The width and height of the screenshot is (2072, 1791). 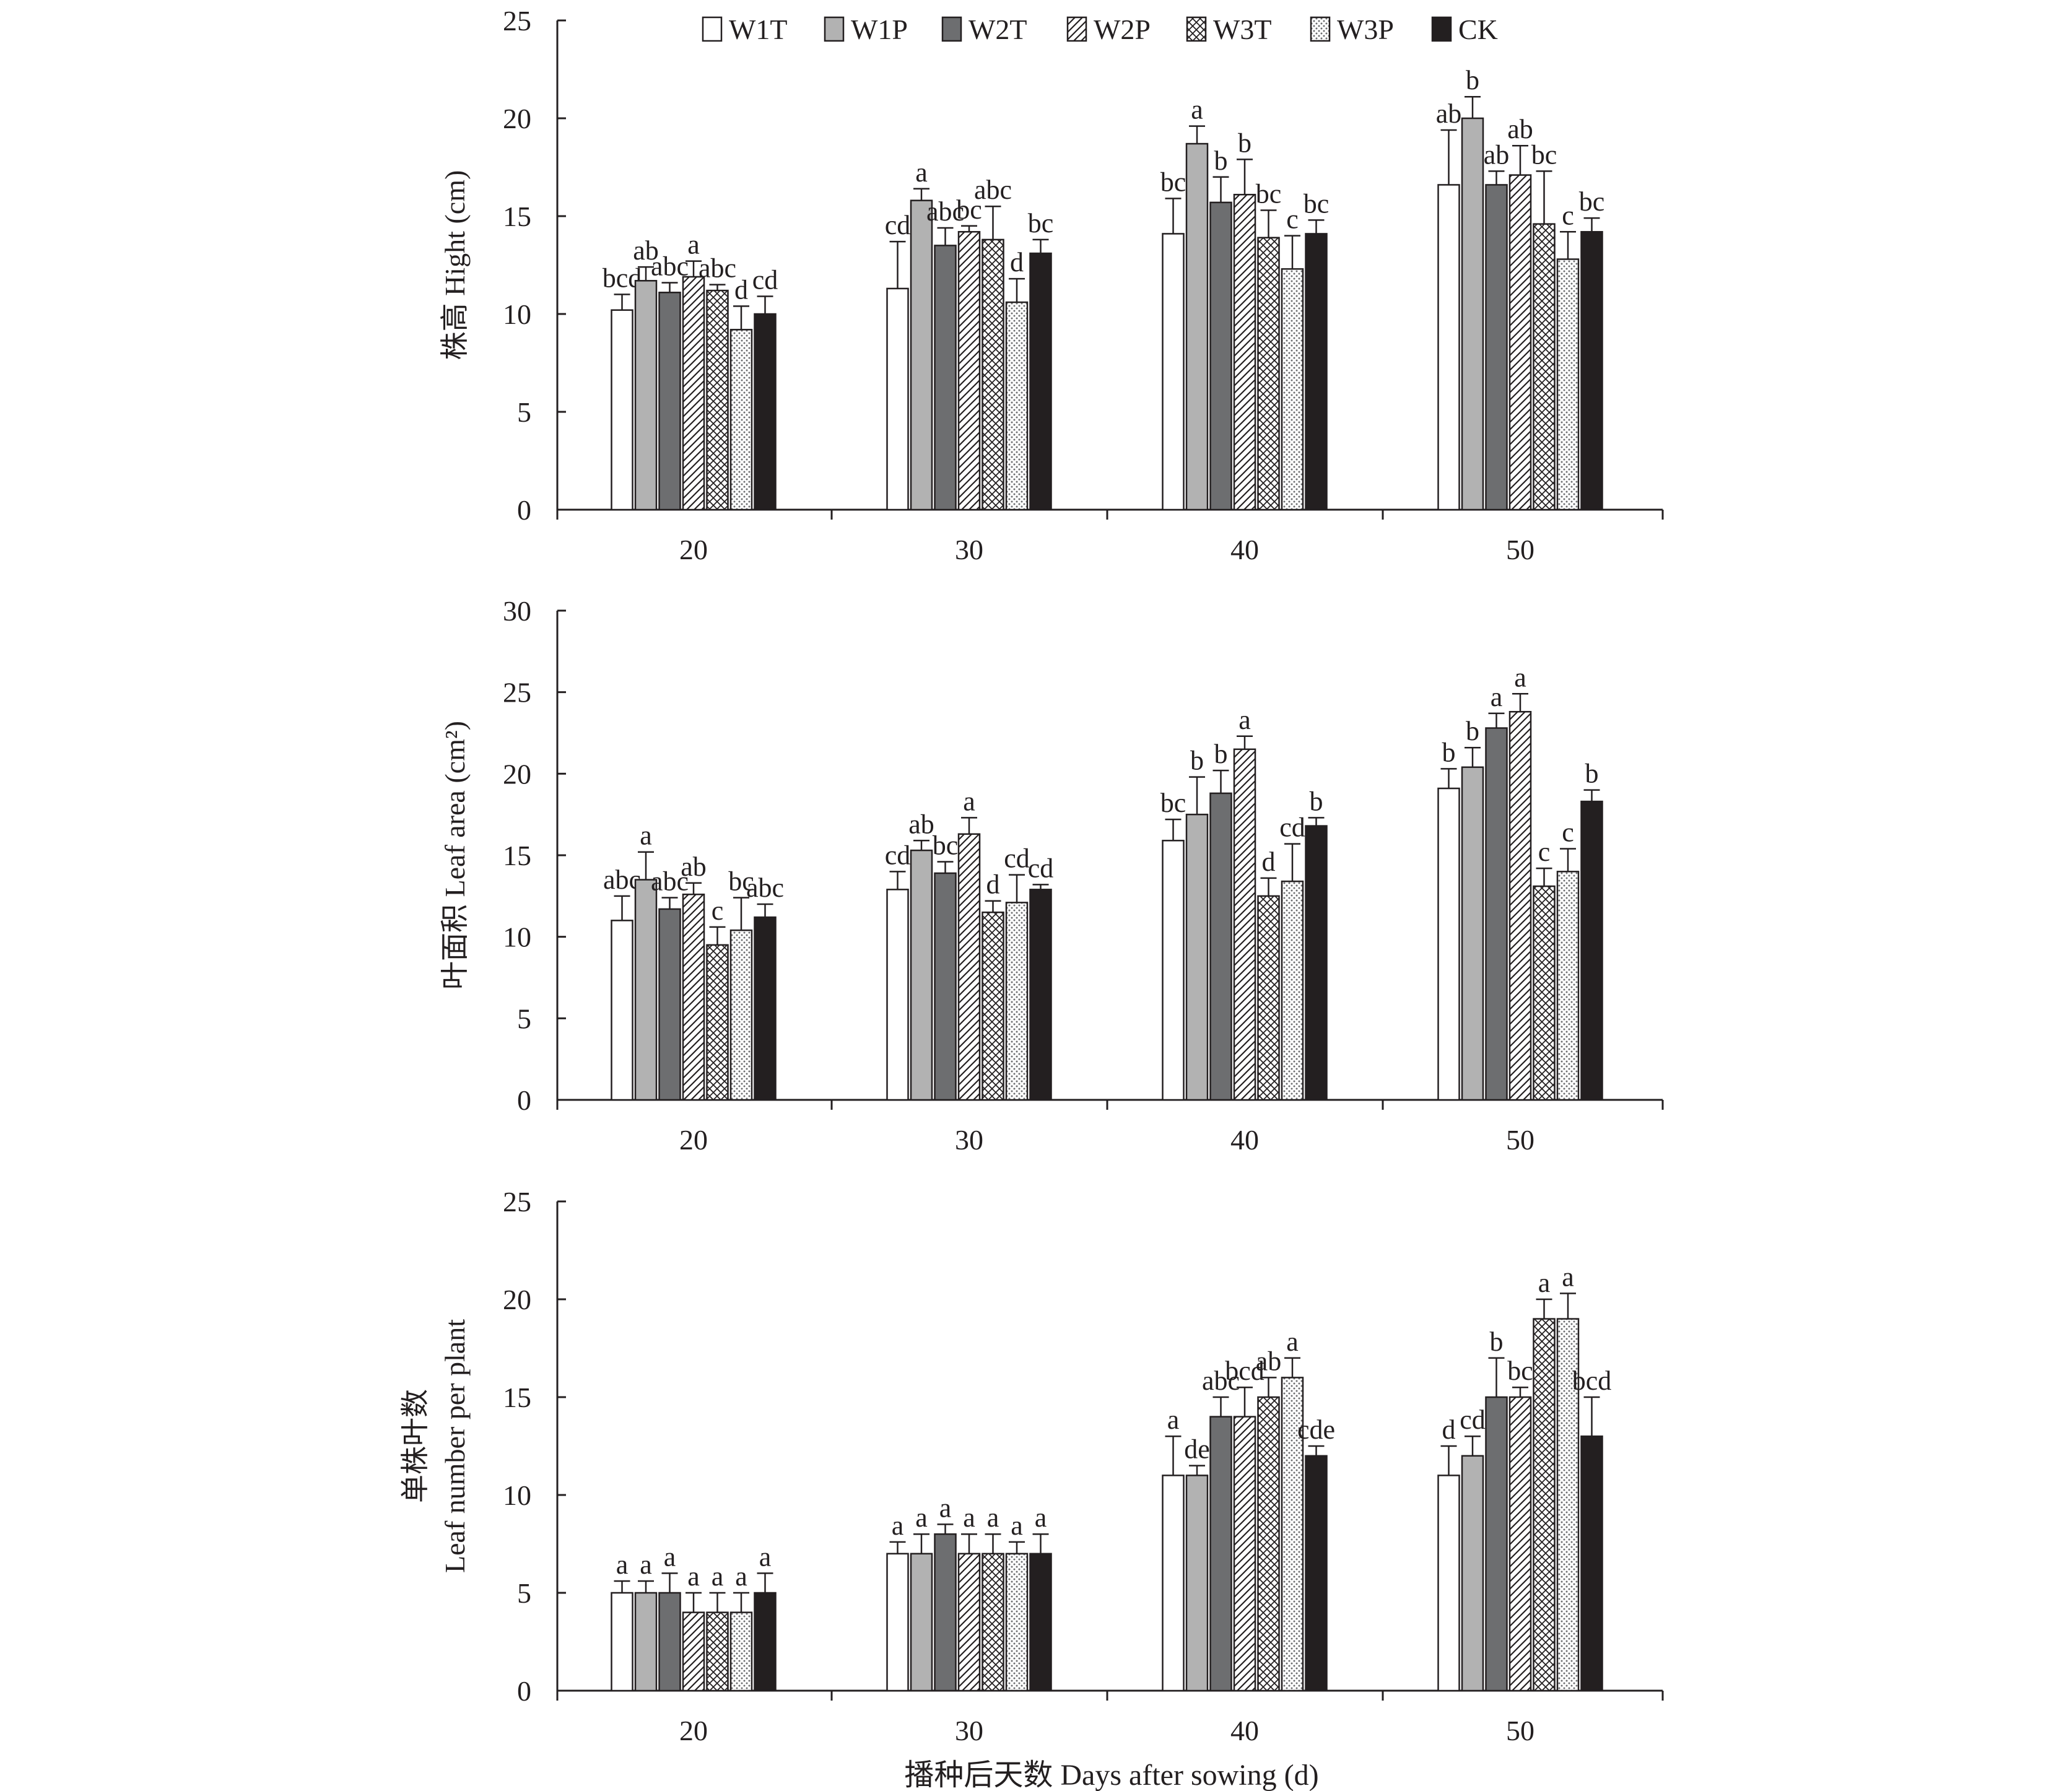 I want to click on legend-swatch-W2T, so click(x=951, y=29).